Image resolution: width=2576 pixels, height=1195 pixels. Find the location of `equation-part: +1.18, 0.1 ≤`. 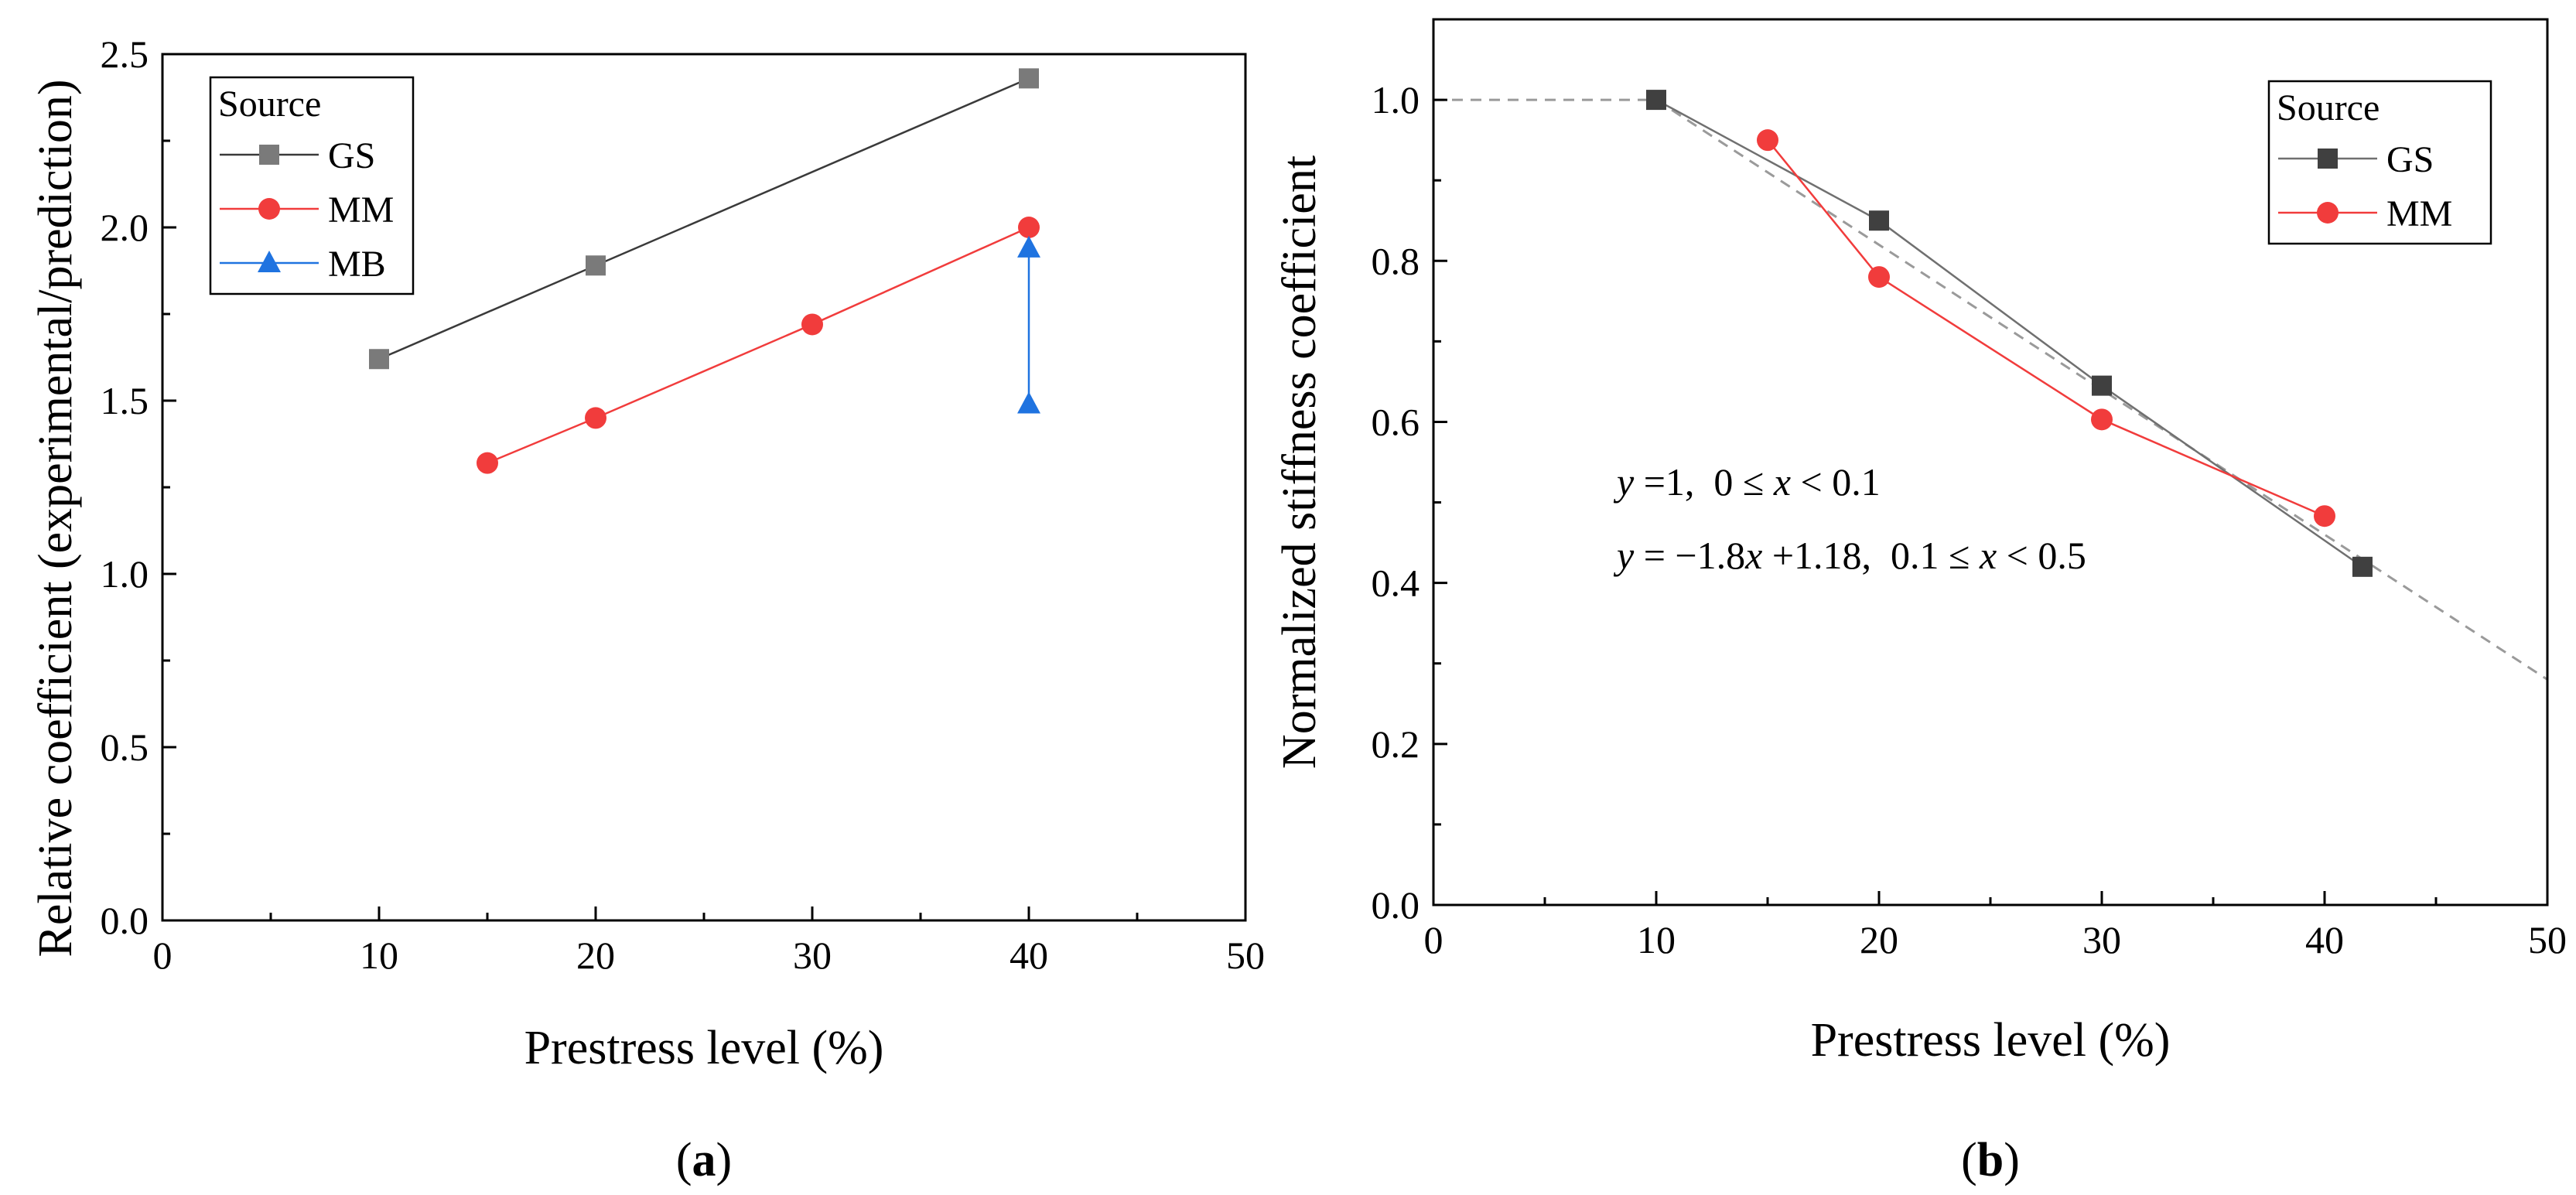

equation-part: +1.18, 0.1 ≤ is located at coordinates (1871, 555).